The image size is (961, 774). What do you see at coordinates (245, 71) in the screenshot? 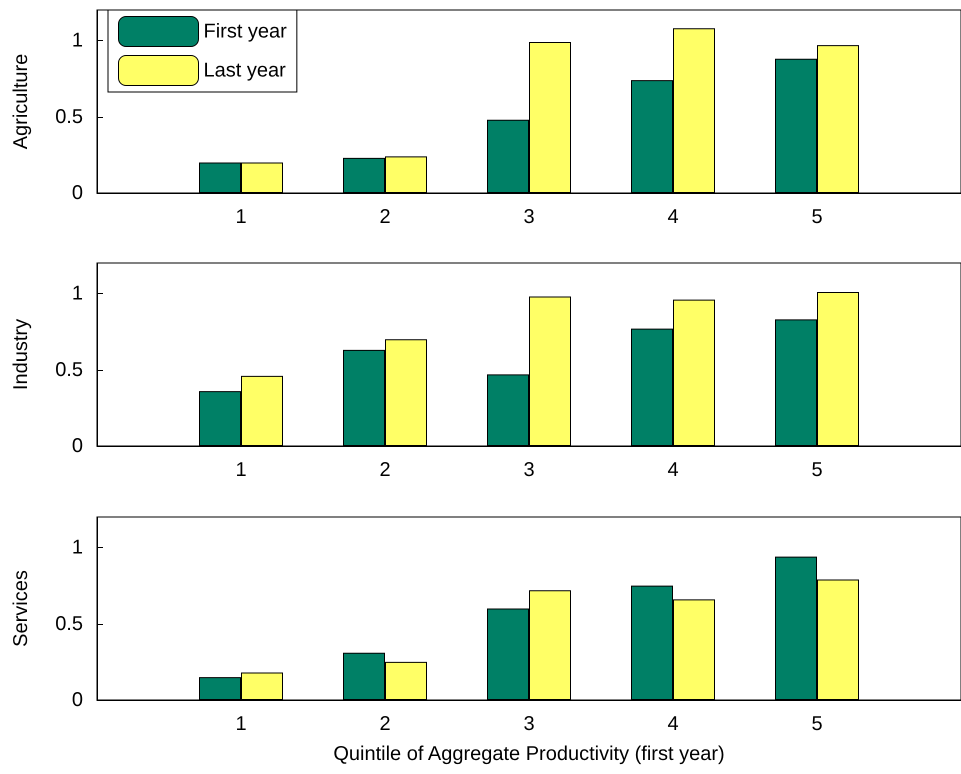
I see `legend-label: Last year` at bounding box center [245, 71].